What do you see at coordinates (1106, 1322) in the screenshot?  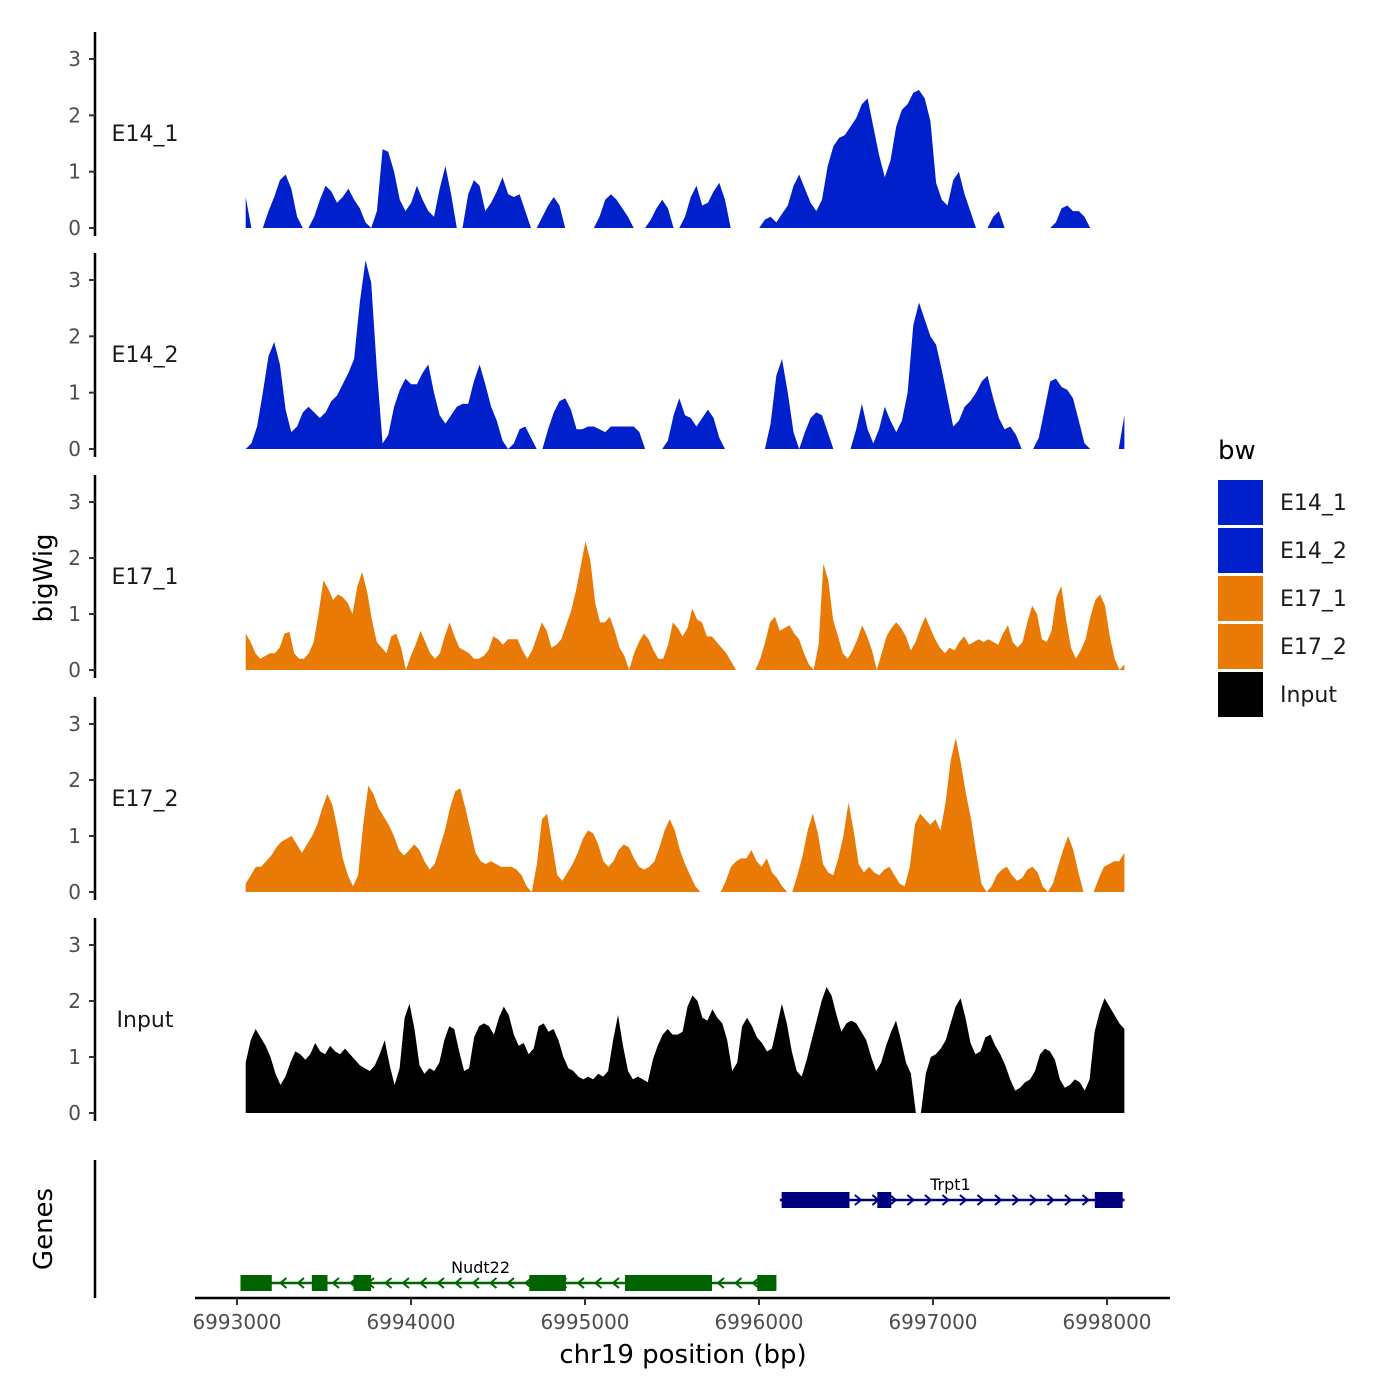 I see `x-tick-label: 6998000` at bounding box center [1106, 1322].